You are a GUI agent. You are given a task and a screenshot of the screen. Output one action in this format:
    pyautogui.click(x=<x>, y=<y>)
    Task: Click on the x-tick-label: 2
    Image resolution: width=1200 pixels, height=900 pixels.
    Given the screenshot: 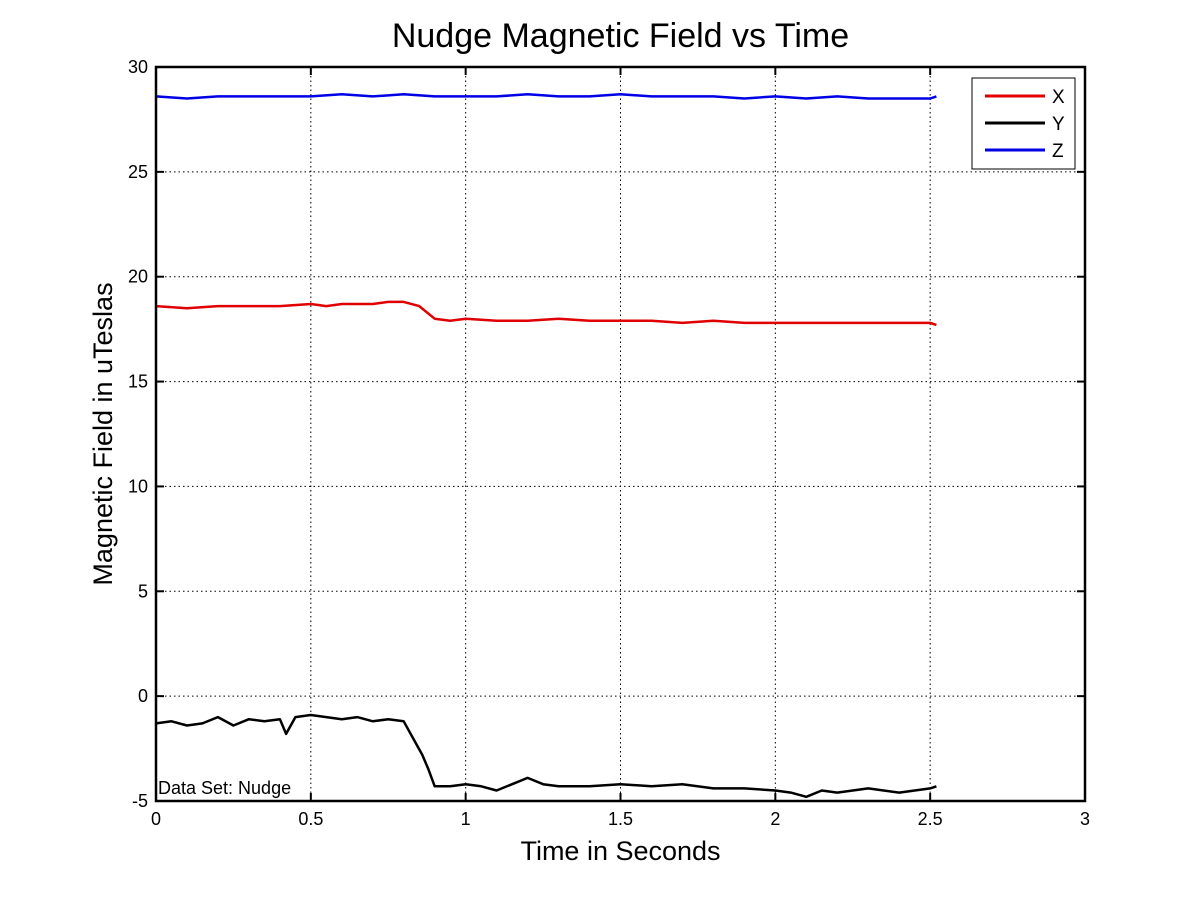 What is the action you would take?
    pyautogui.click(x=775, y=819)
    